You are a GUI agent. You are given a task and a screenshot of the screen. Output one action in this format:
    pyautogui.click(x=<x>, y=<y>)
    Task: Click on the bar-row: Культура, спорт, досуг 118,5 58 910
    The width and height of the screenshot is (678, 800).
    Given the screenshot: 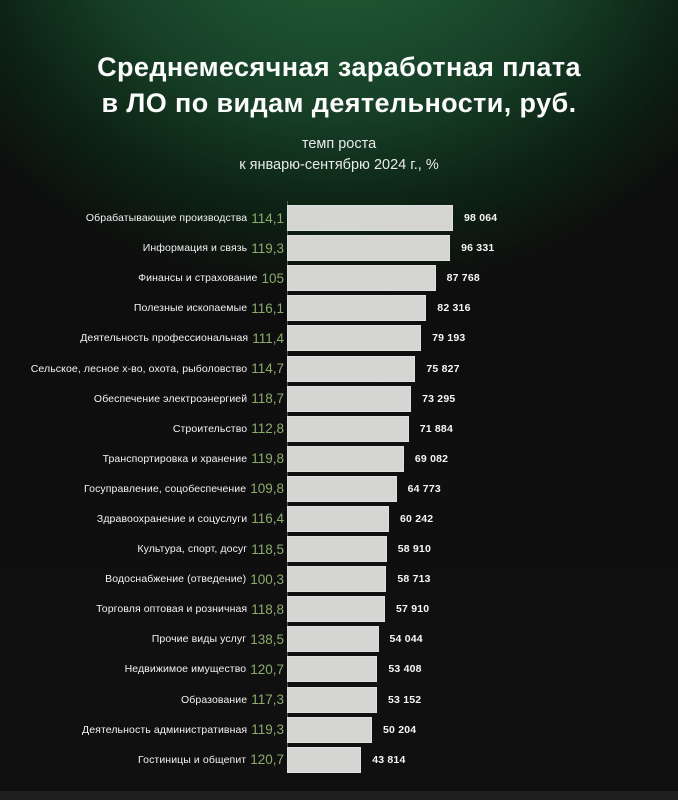 What is the action you would take?
    pyautogui.click(x=339, y=549)
    